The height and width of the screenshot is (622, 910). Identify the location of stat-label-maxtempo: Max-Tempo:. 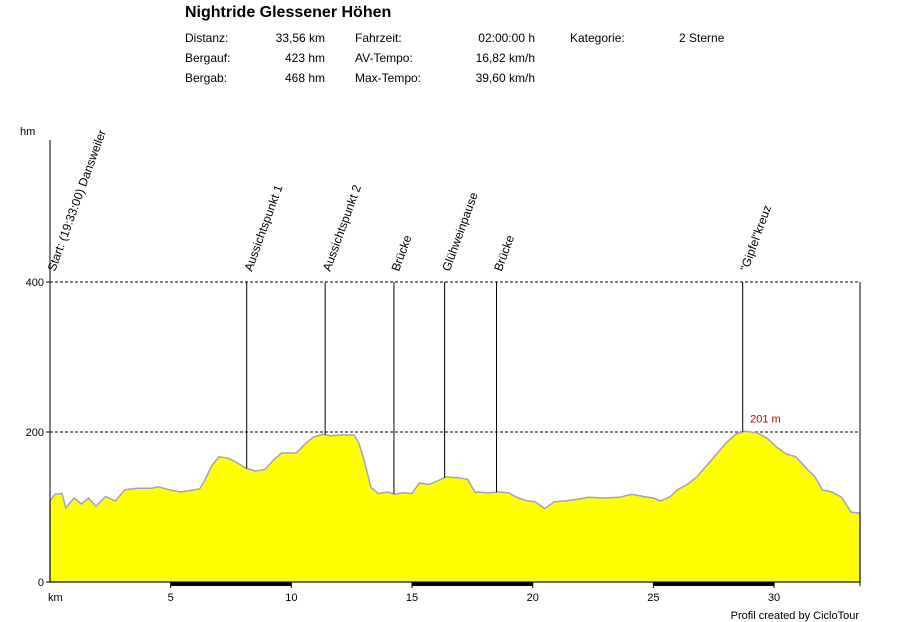
(388, 78).